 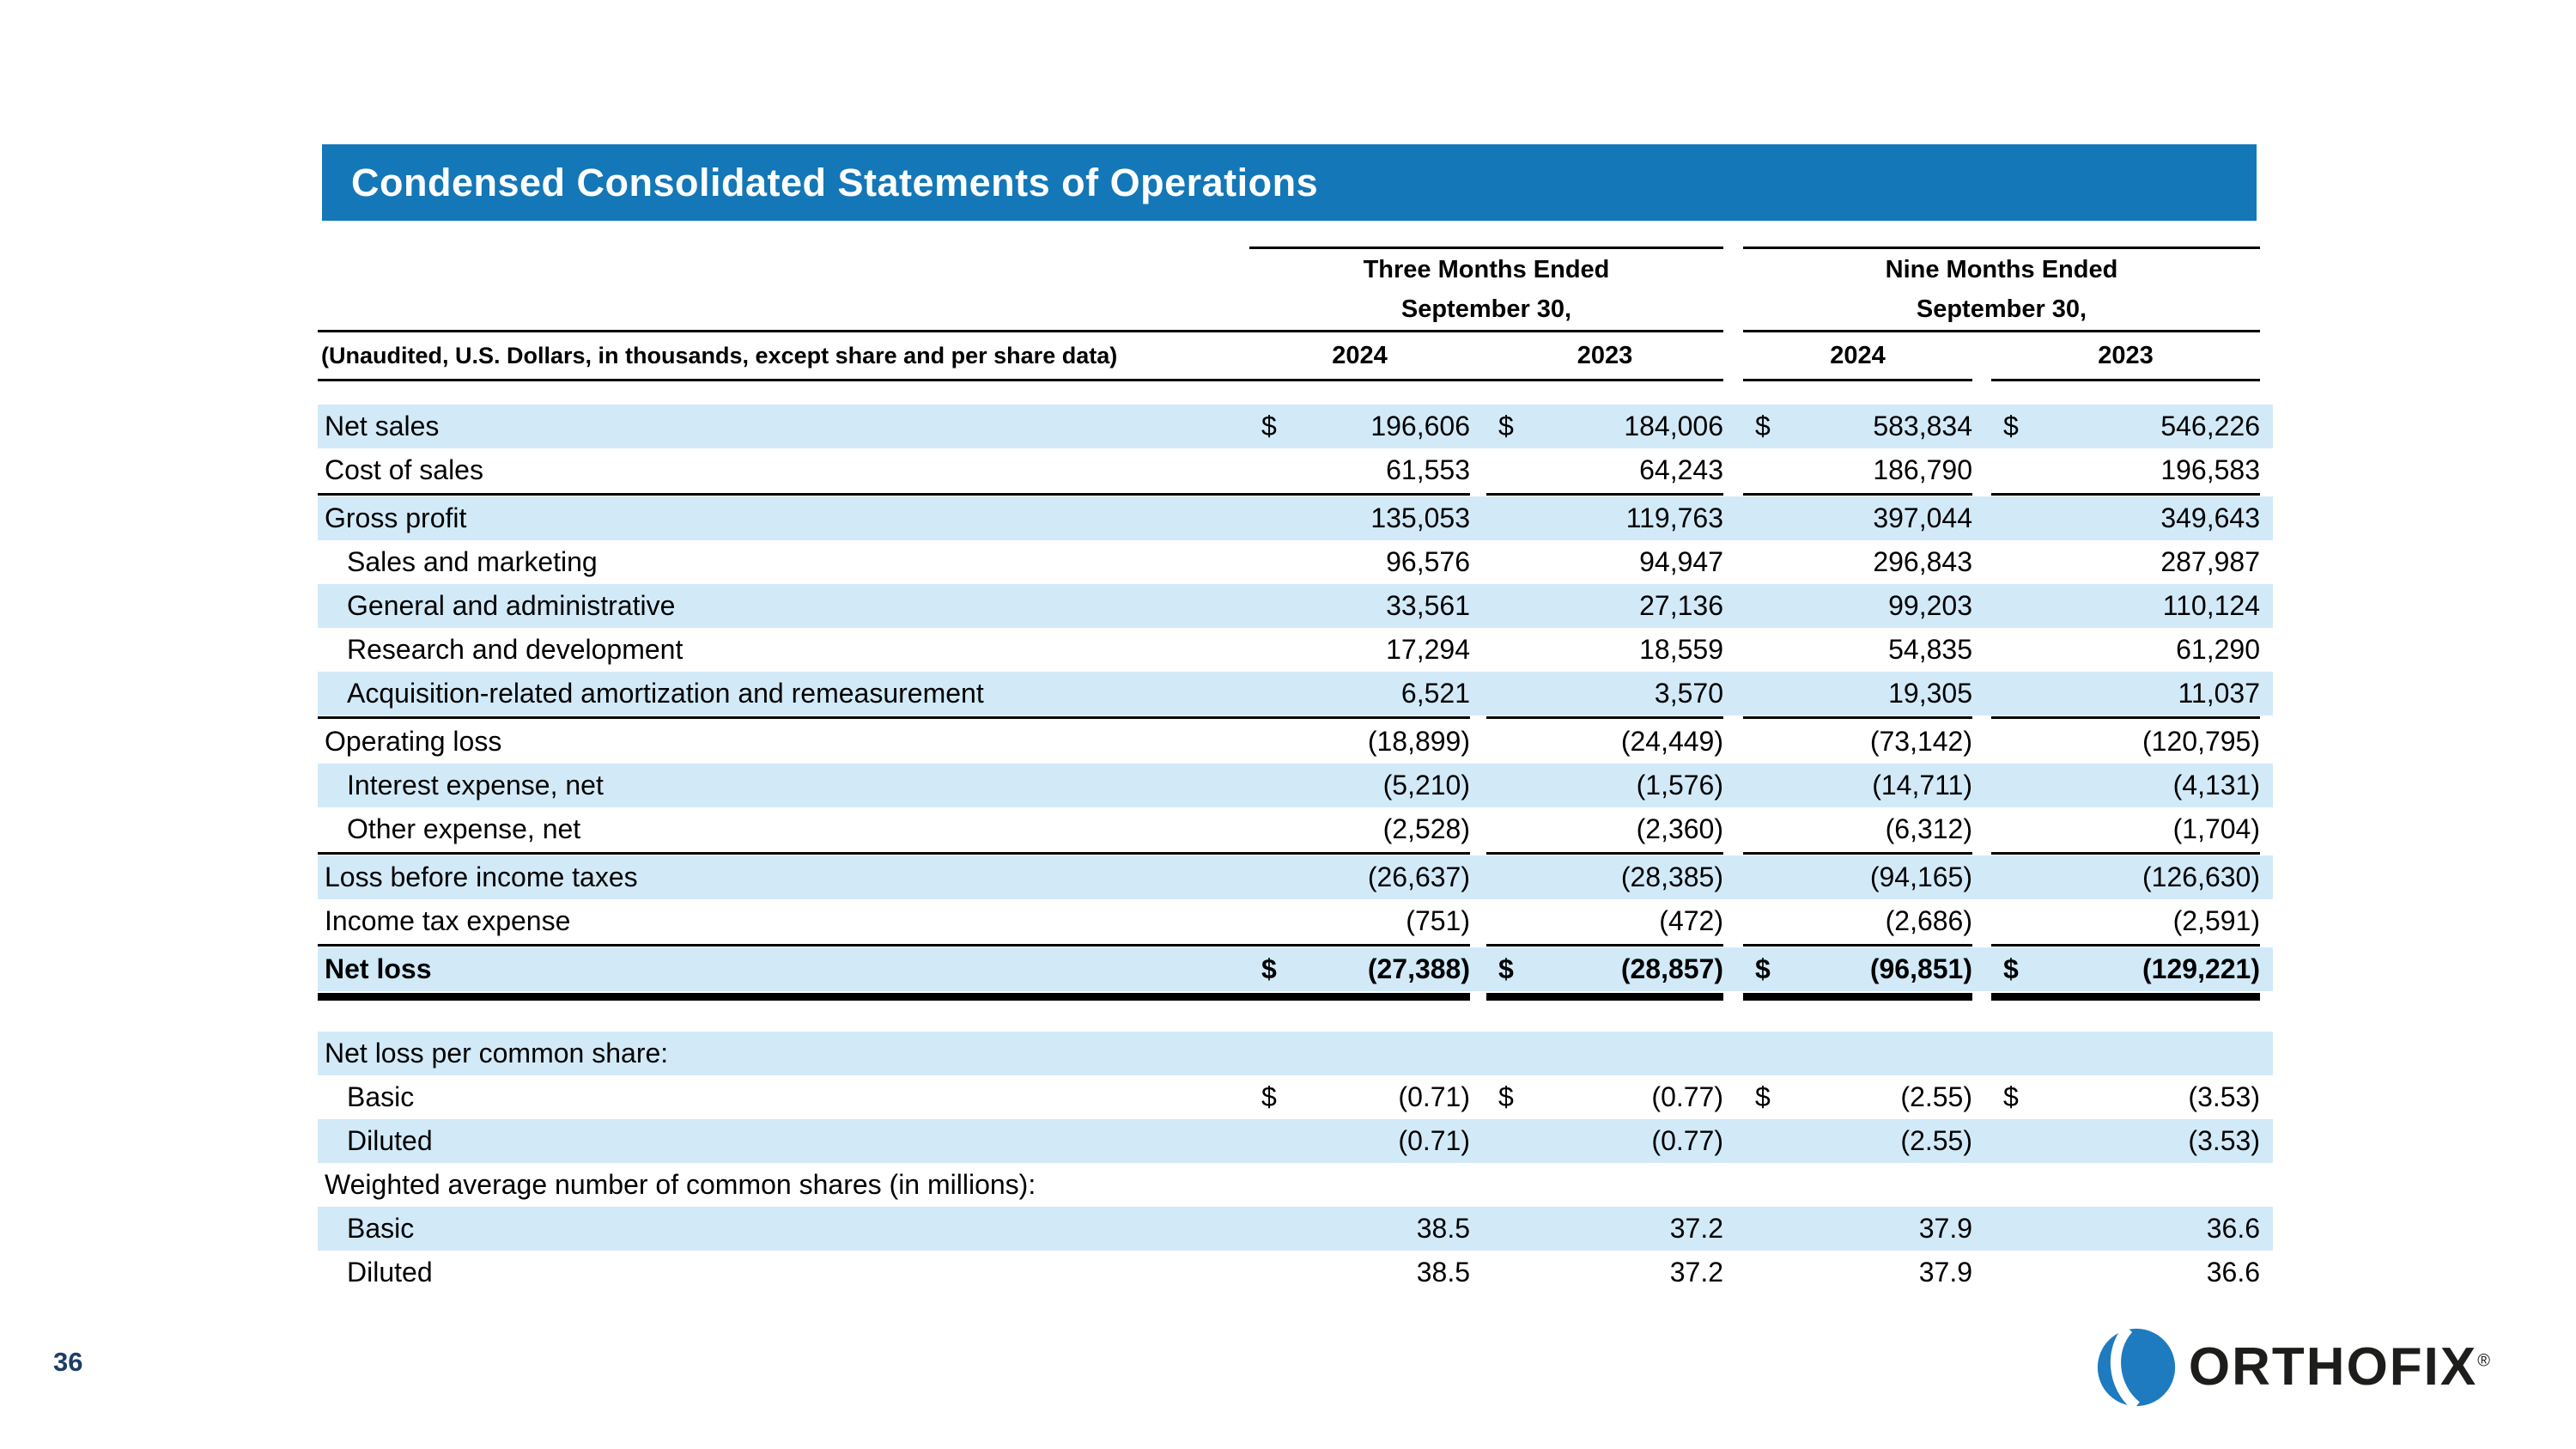 I want to click on value-cell-9mo-2023: 11,037, so click(x=2126, y=693).